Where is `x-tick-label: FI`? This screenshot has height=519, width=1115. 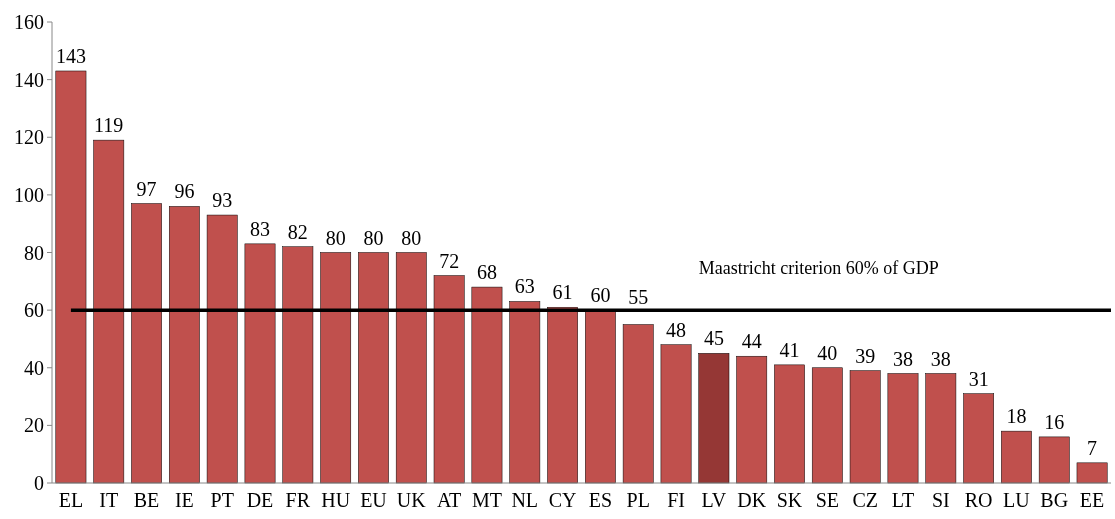
x-tick-label: FI is located at coordinates (676, 500).